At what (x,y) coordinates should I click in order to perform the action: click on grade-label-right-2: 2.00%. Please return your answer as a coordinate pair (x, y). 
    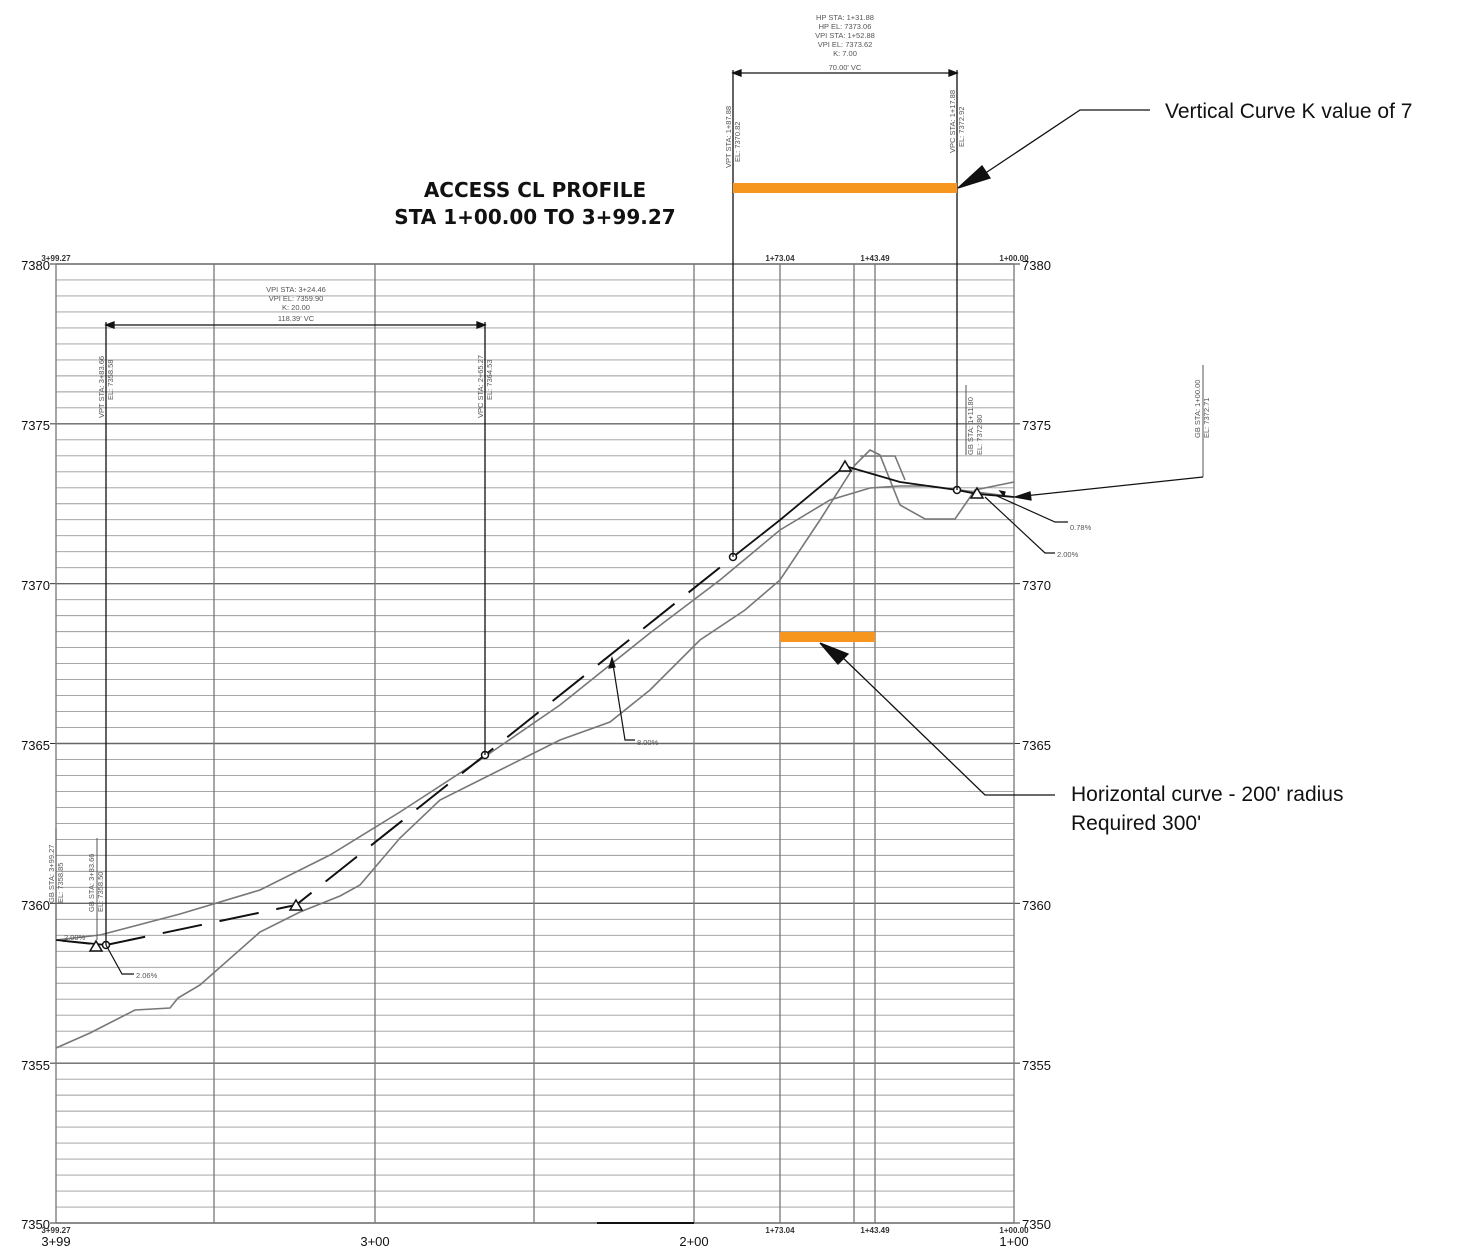
    Looking at the image, I should click on (1068, 554).